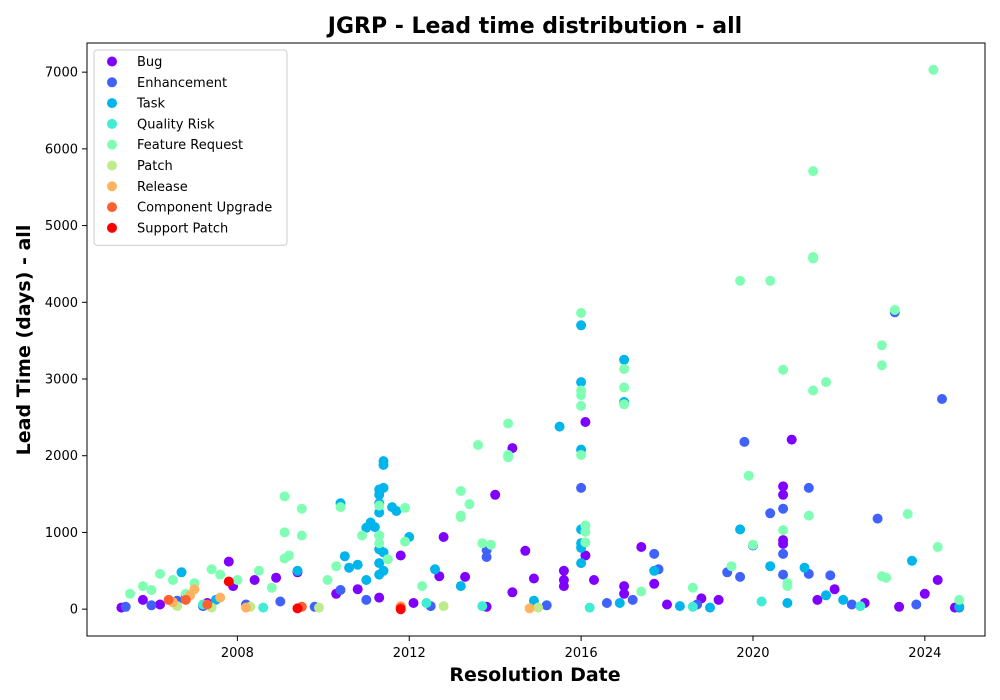 This screenshot has width=1000, height=700. I want to click on x-tick-label-3: 2020, so click(752, 653).